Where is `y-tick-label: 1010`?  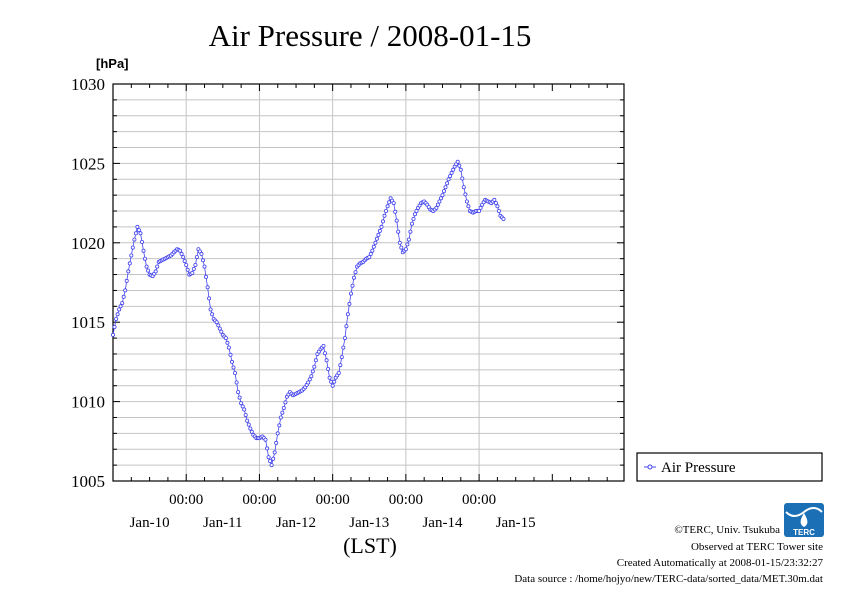
y-tick-label: 1010 is located at coordinates (88, 402).